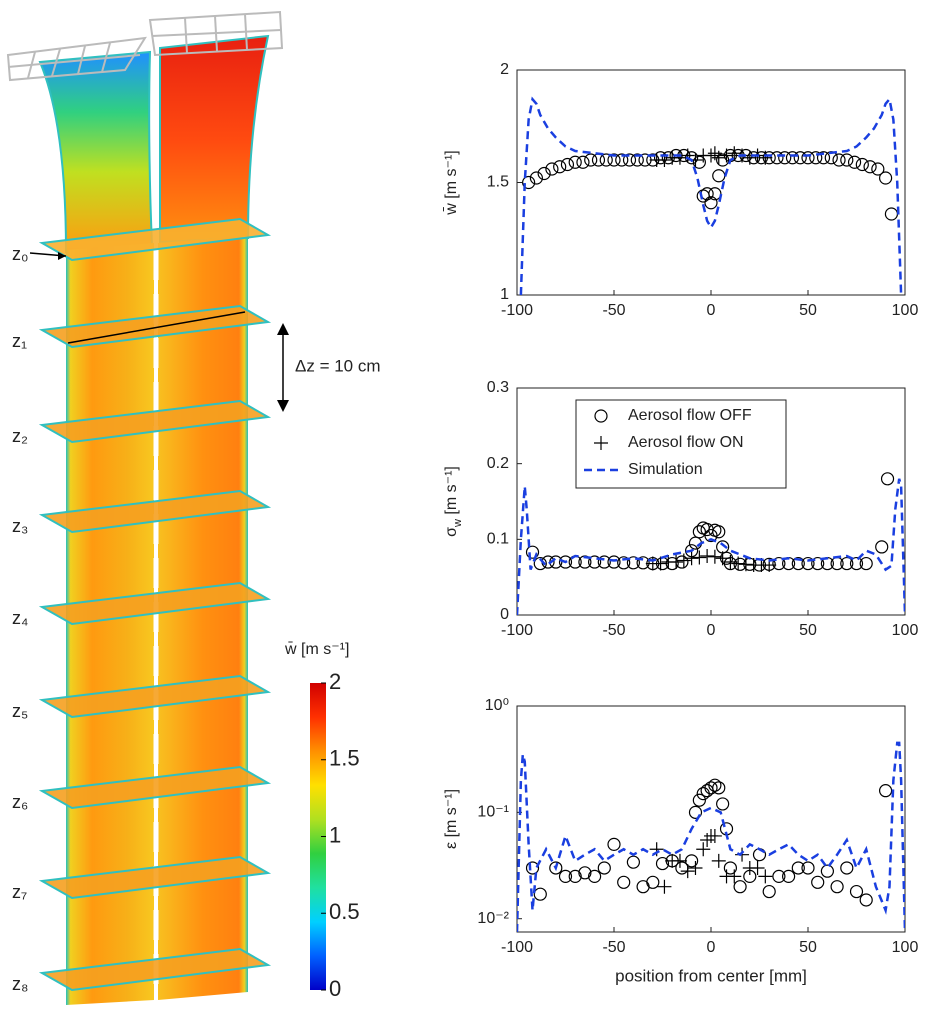  I want to click on z-label: z₇, so click(19, 892).